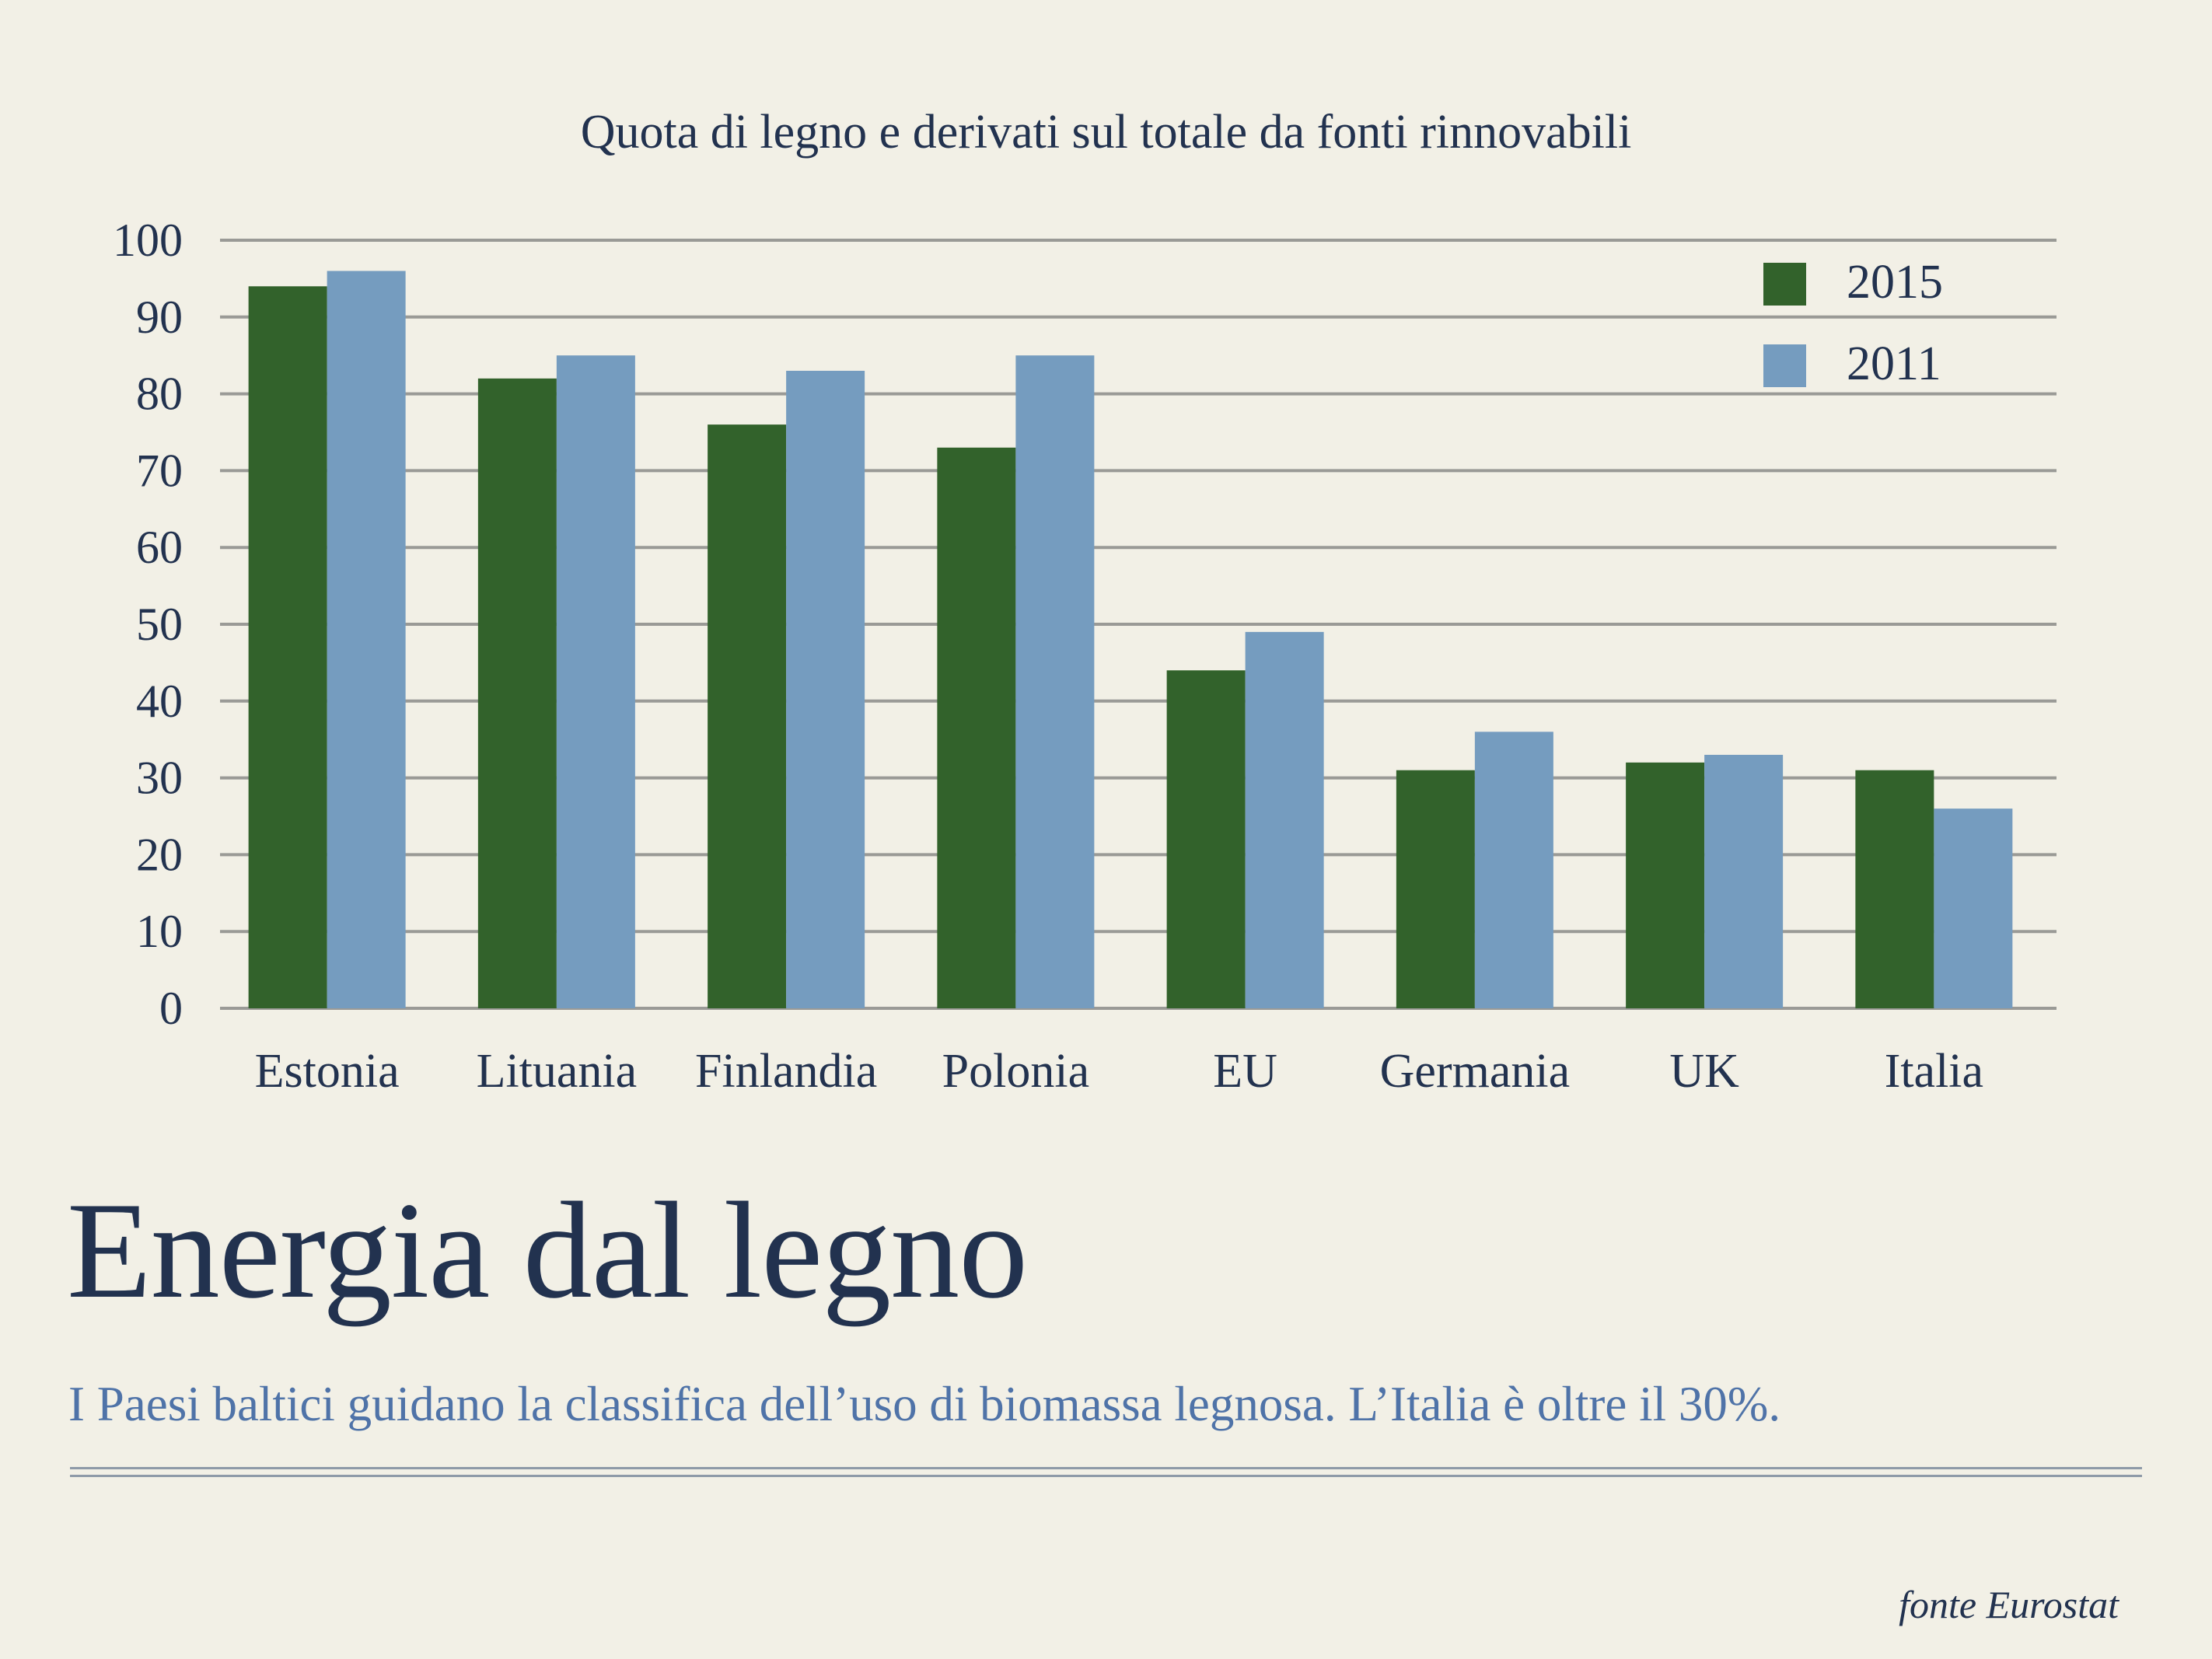  What do you see at coordinates (1475, 1071) in the screenshot?
I see `x-tick-label: Germania` at bounding box center [1475, 1071].